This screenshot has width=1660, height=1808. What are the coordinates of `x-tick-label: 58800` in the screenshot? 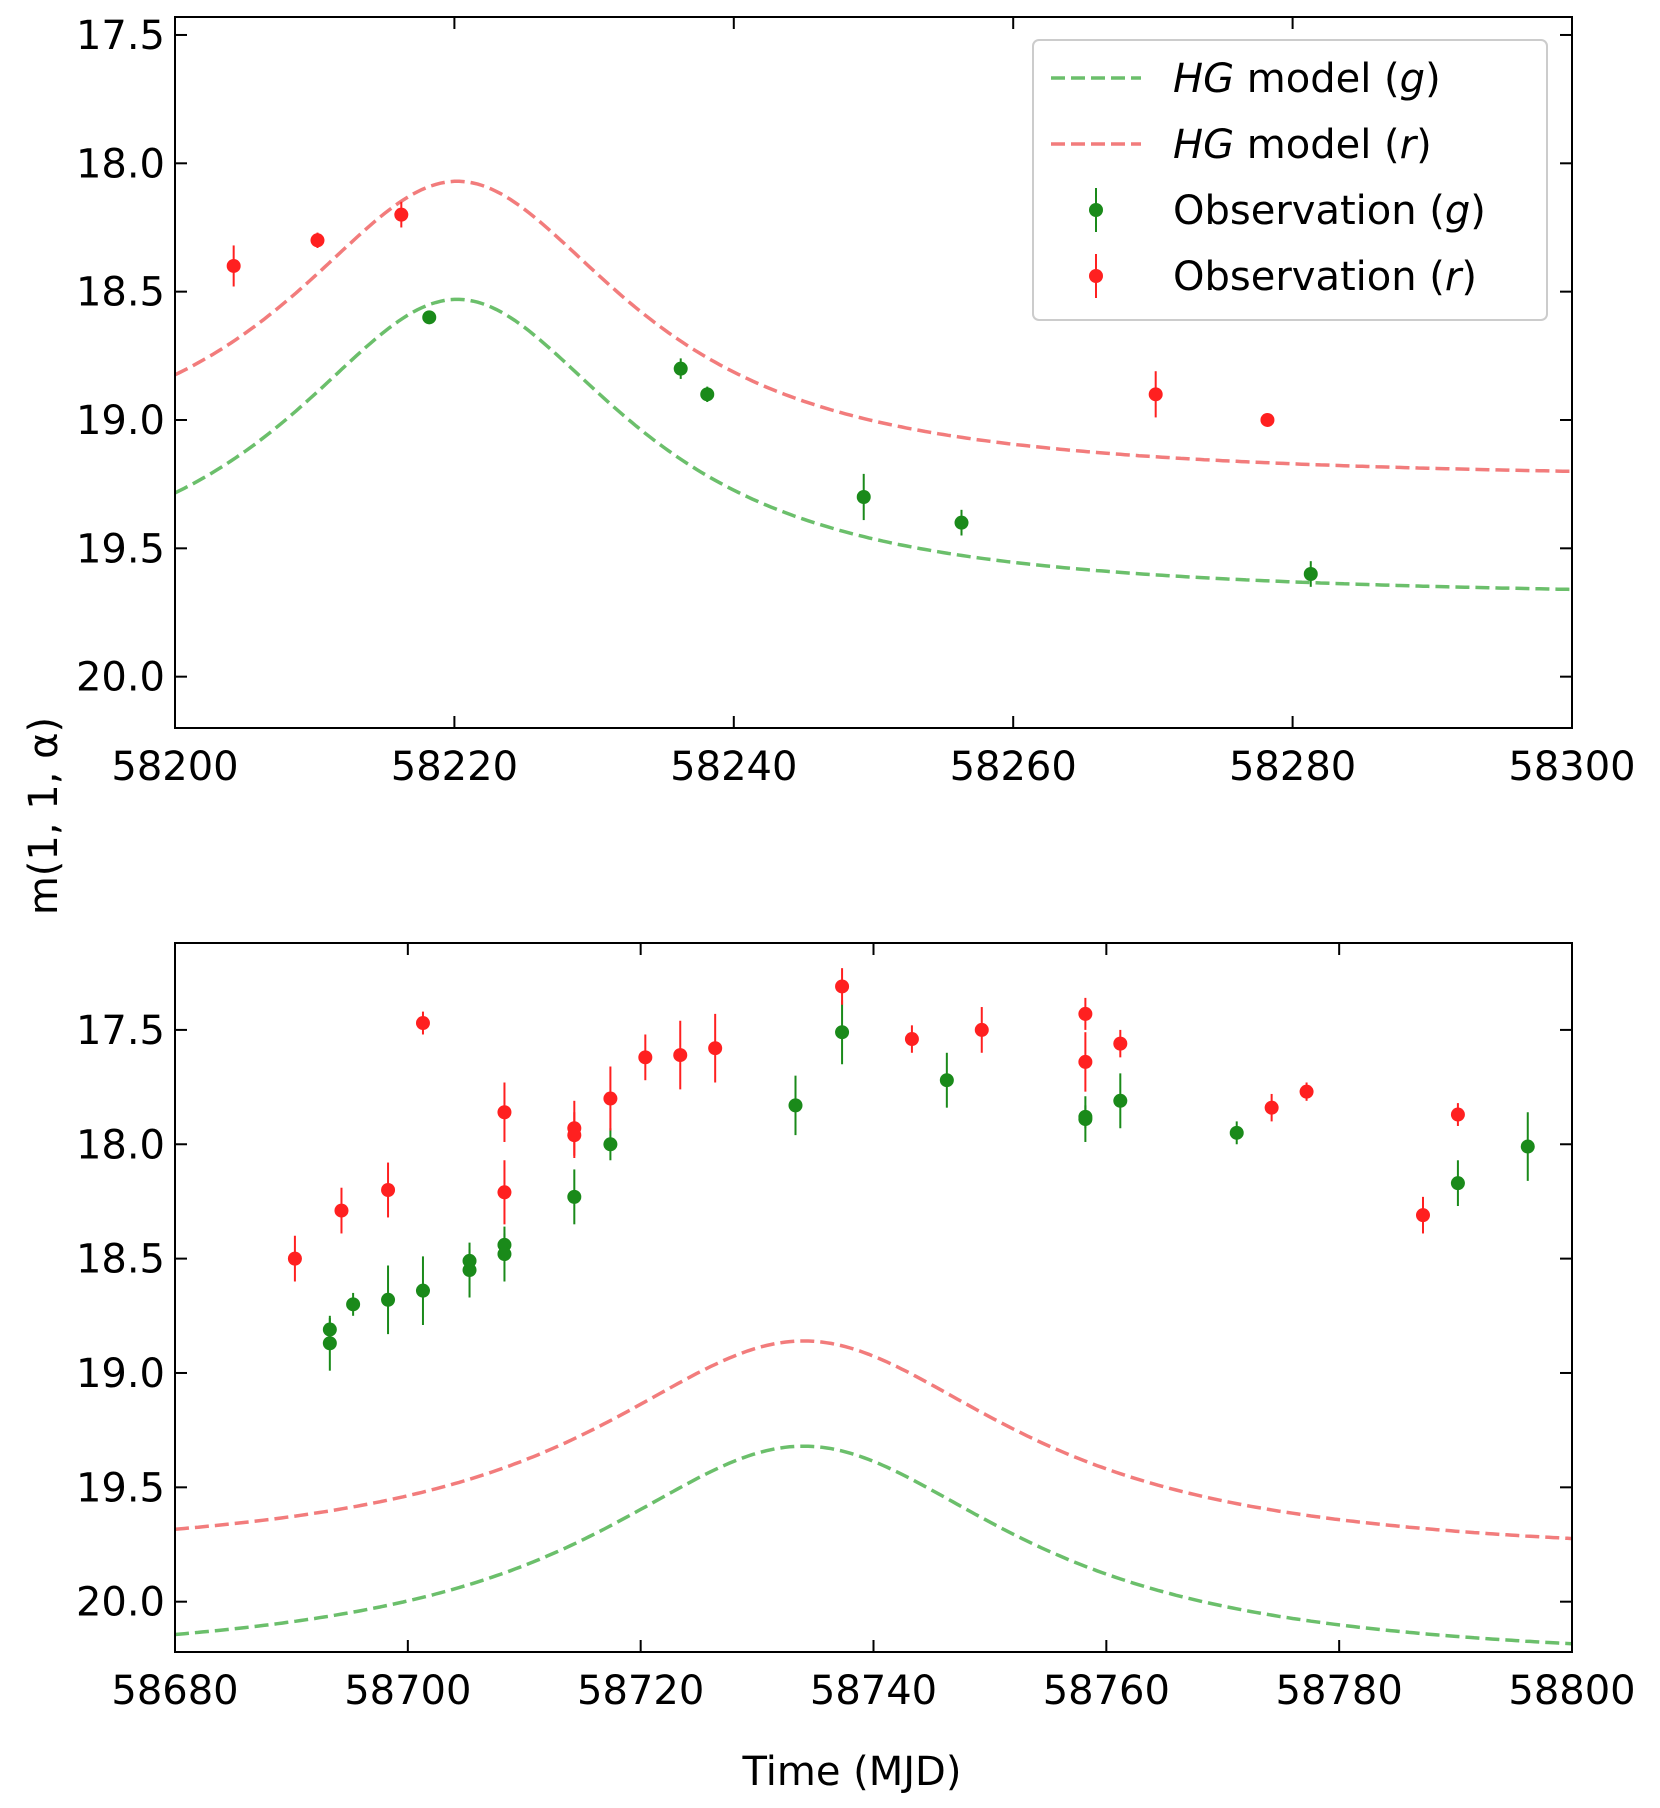 It's located at (1571, 1691).